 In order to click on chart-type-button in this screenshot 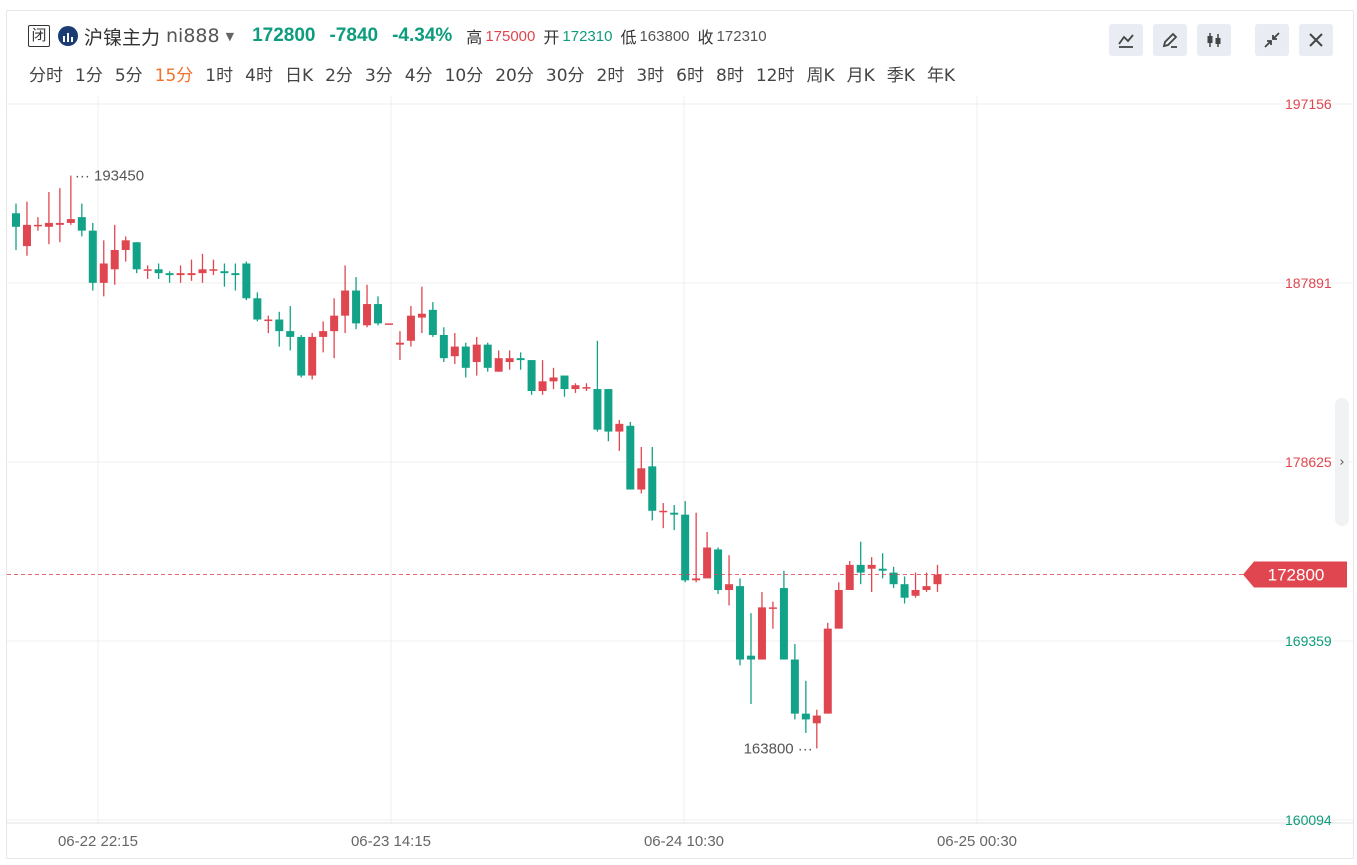, I will do `click(1214, 40)`.